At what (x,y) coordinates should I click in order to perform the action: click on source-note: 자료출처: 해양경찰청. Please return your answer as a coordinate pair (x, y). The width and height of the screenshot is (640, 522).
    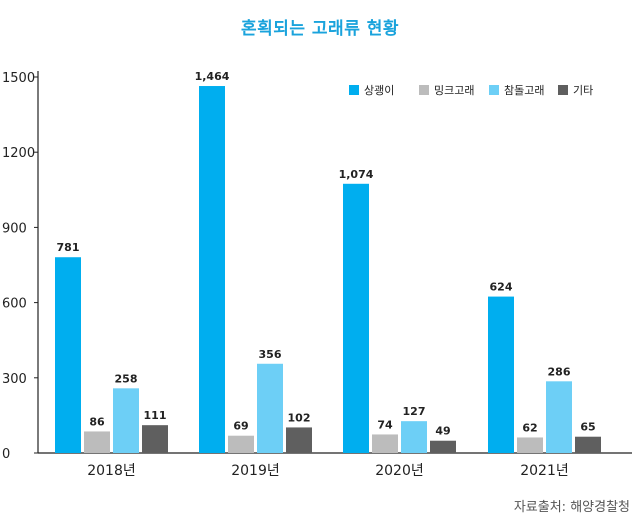
    Looking at the image, I should click on (571, 507).